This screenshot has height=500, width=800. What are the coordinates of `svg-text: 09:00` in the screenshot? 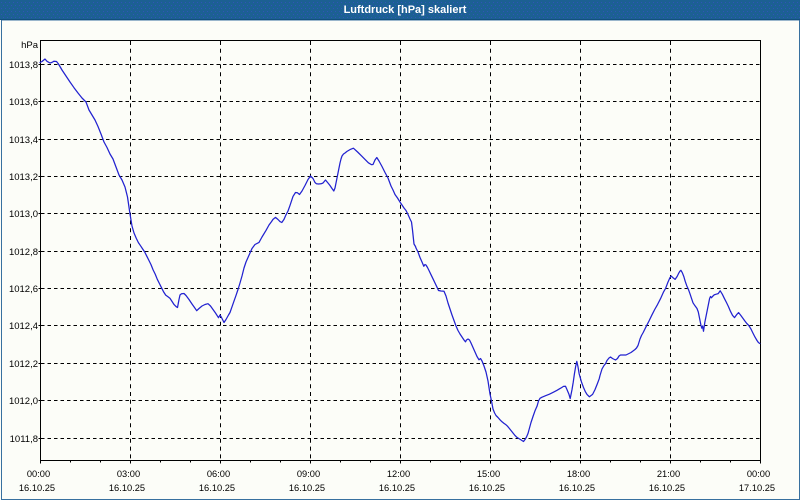 It's located at (308, 474).